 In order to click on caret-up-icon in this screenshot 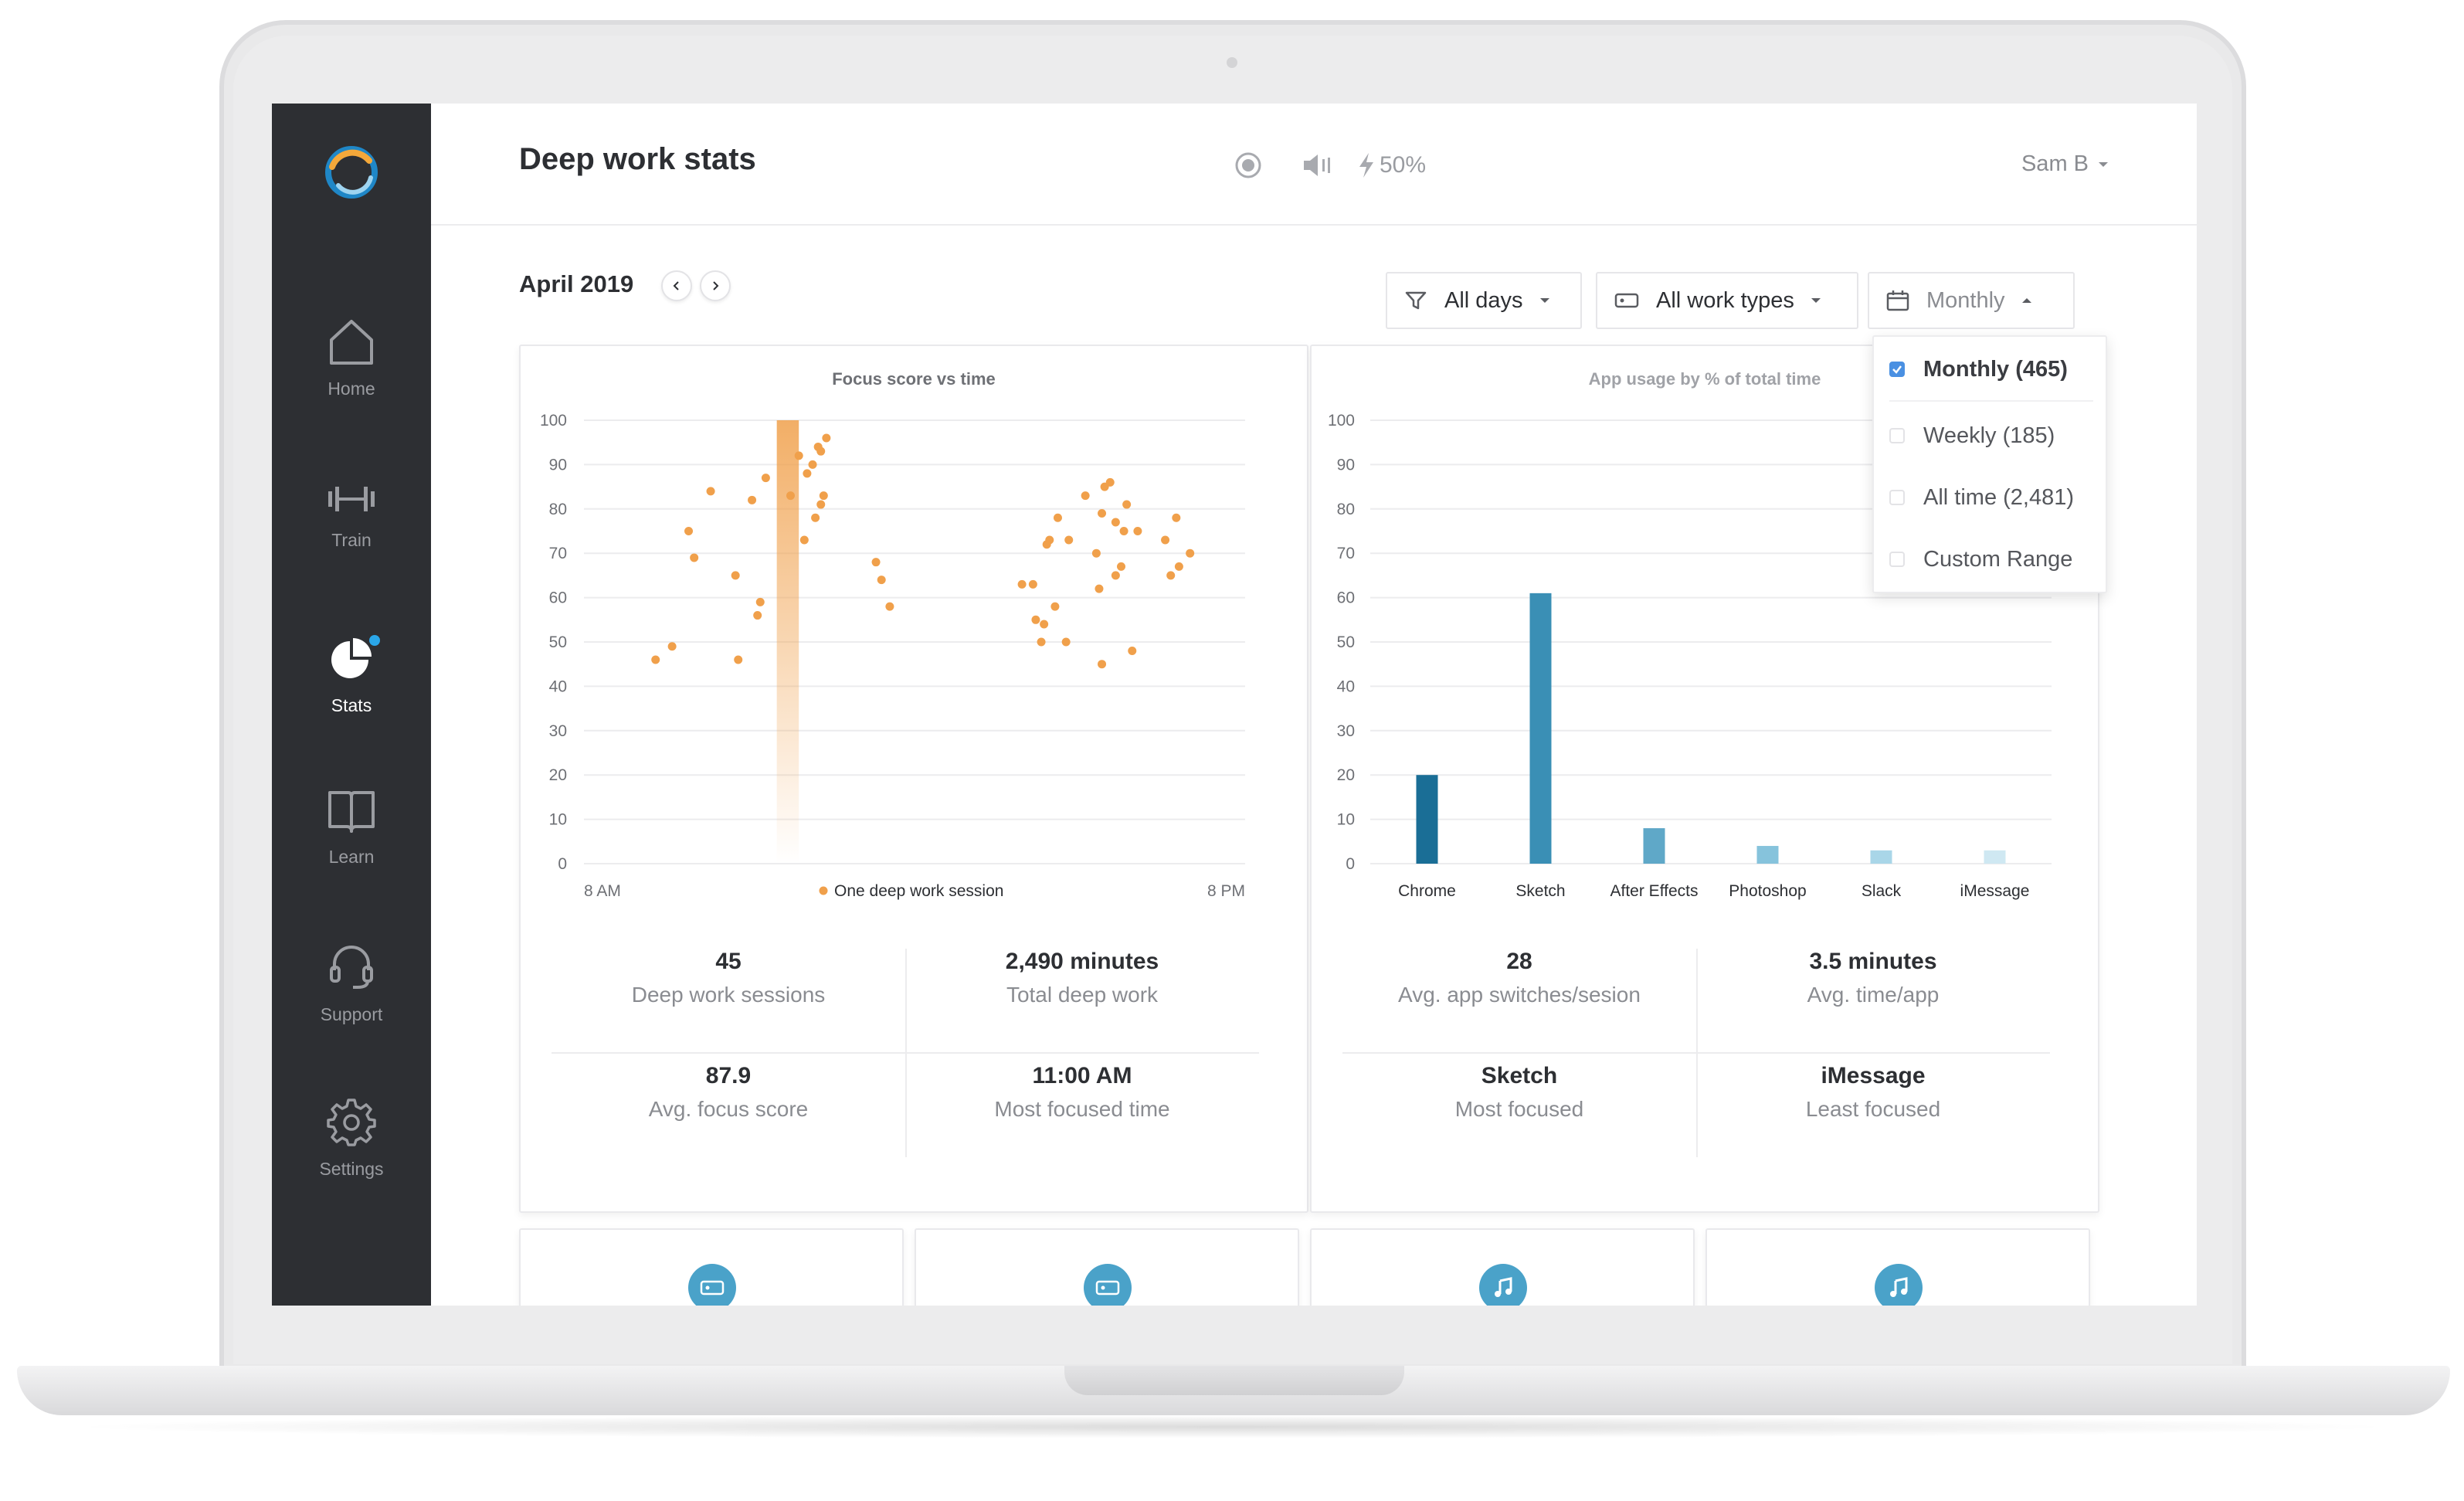, I will do `click(2026, 300)`.